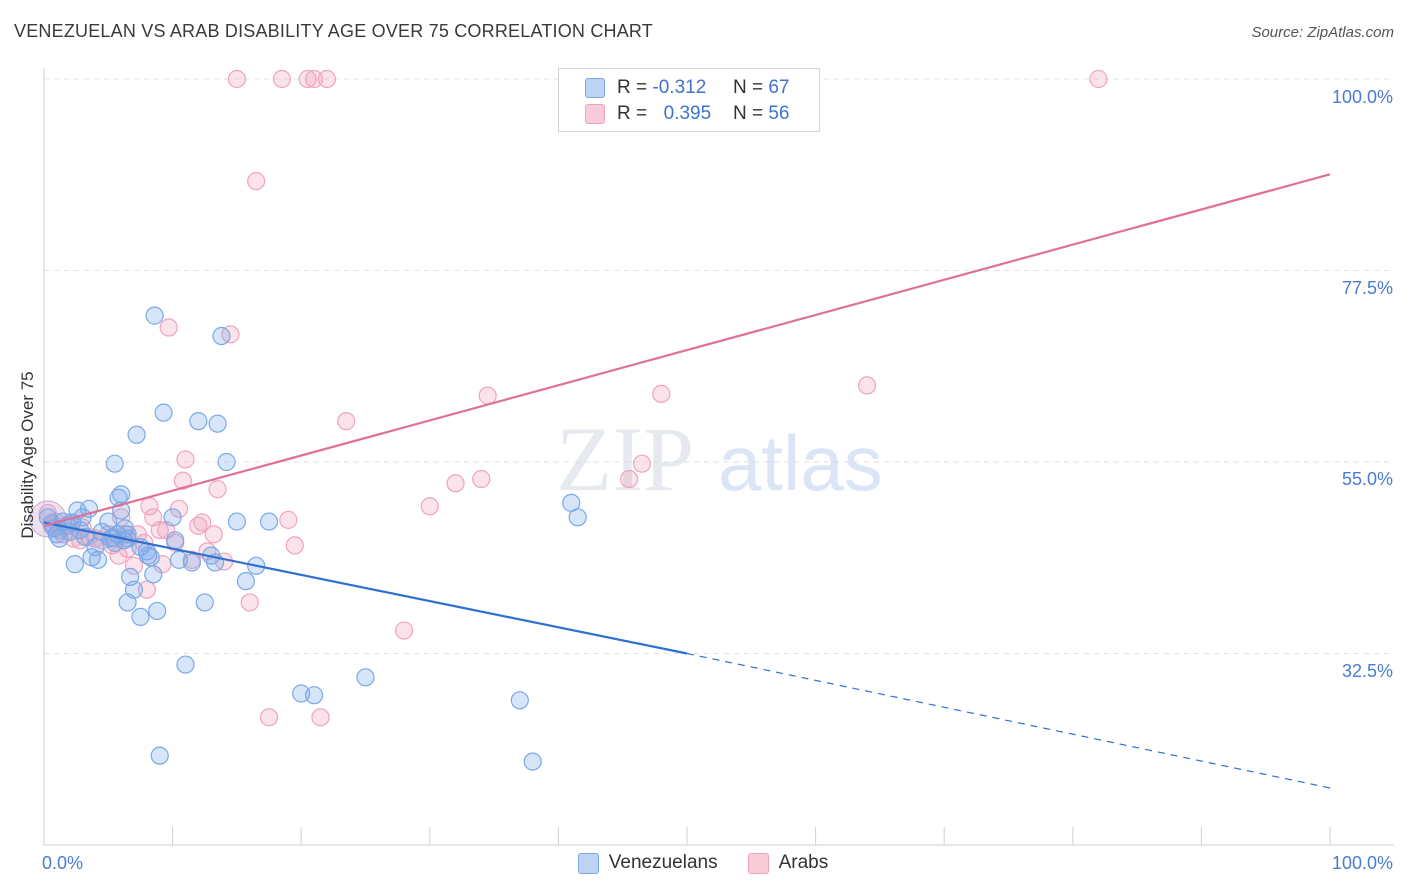 Image resolution: width=1406 pixels, height=892 pixels. I want to click on watermark: ZIP atlas, so click(719, 459).